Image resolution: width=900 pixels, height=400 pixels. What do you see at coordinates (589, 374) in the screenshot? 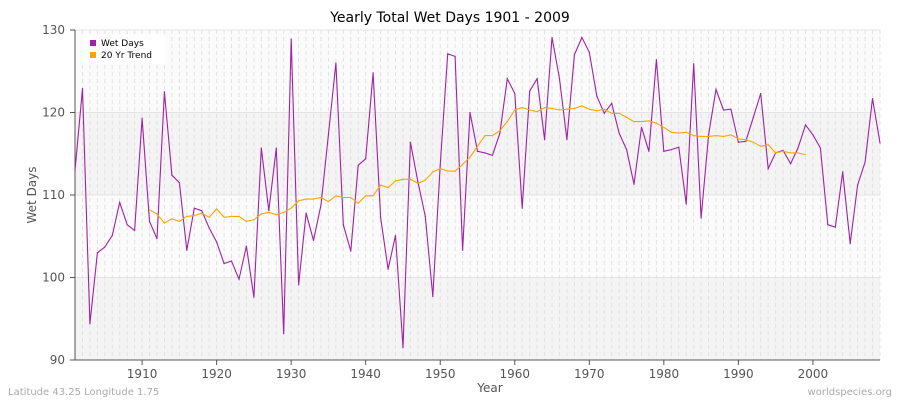
I see `x-tick-label: 1970` at bounding box center [589, 374].